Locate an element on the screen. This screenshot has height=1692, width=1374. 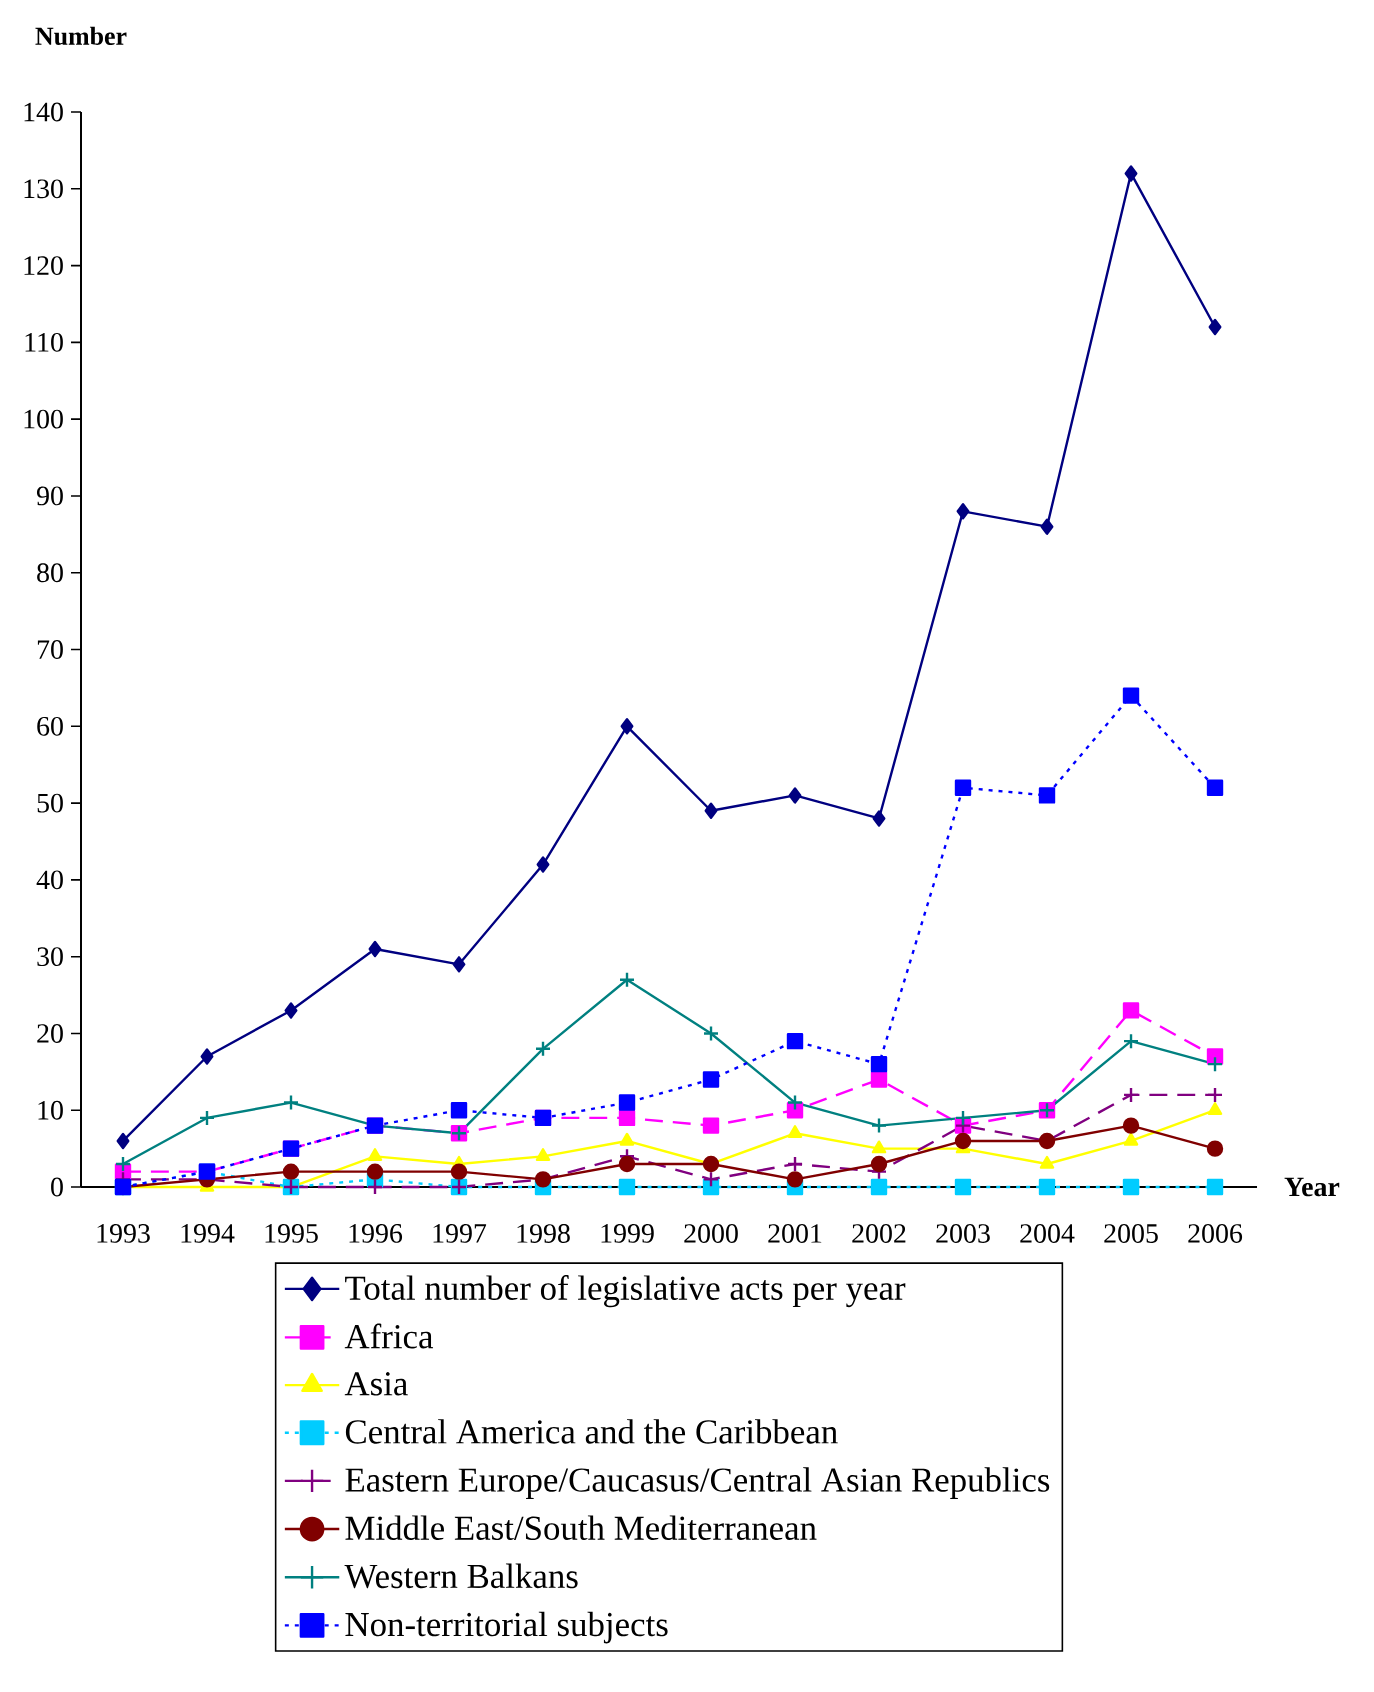
x-tick-label: 1993 is located at coordinates (123, 1233).